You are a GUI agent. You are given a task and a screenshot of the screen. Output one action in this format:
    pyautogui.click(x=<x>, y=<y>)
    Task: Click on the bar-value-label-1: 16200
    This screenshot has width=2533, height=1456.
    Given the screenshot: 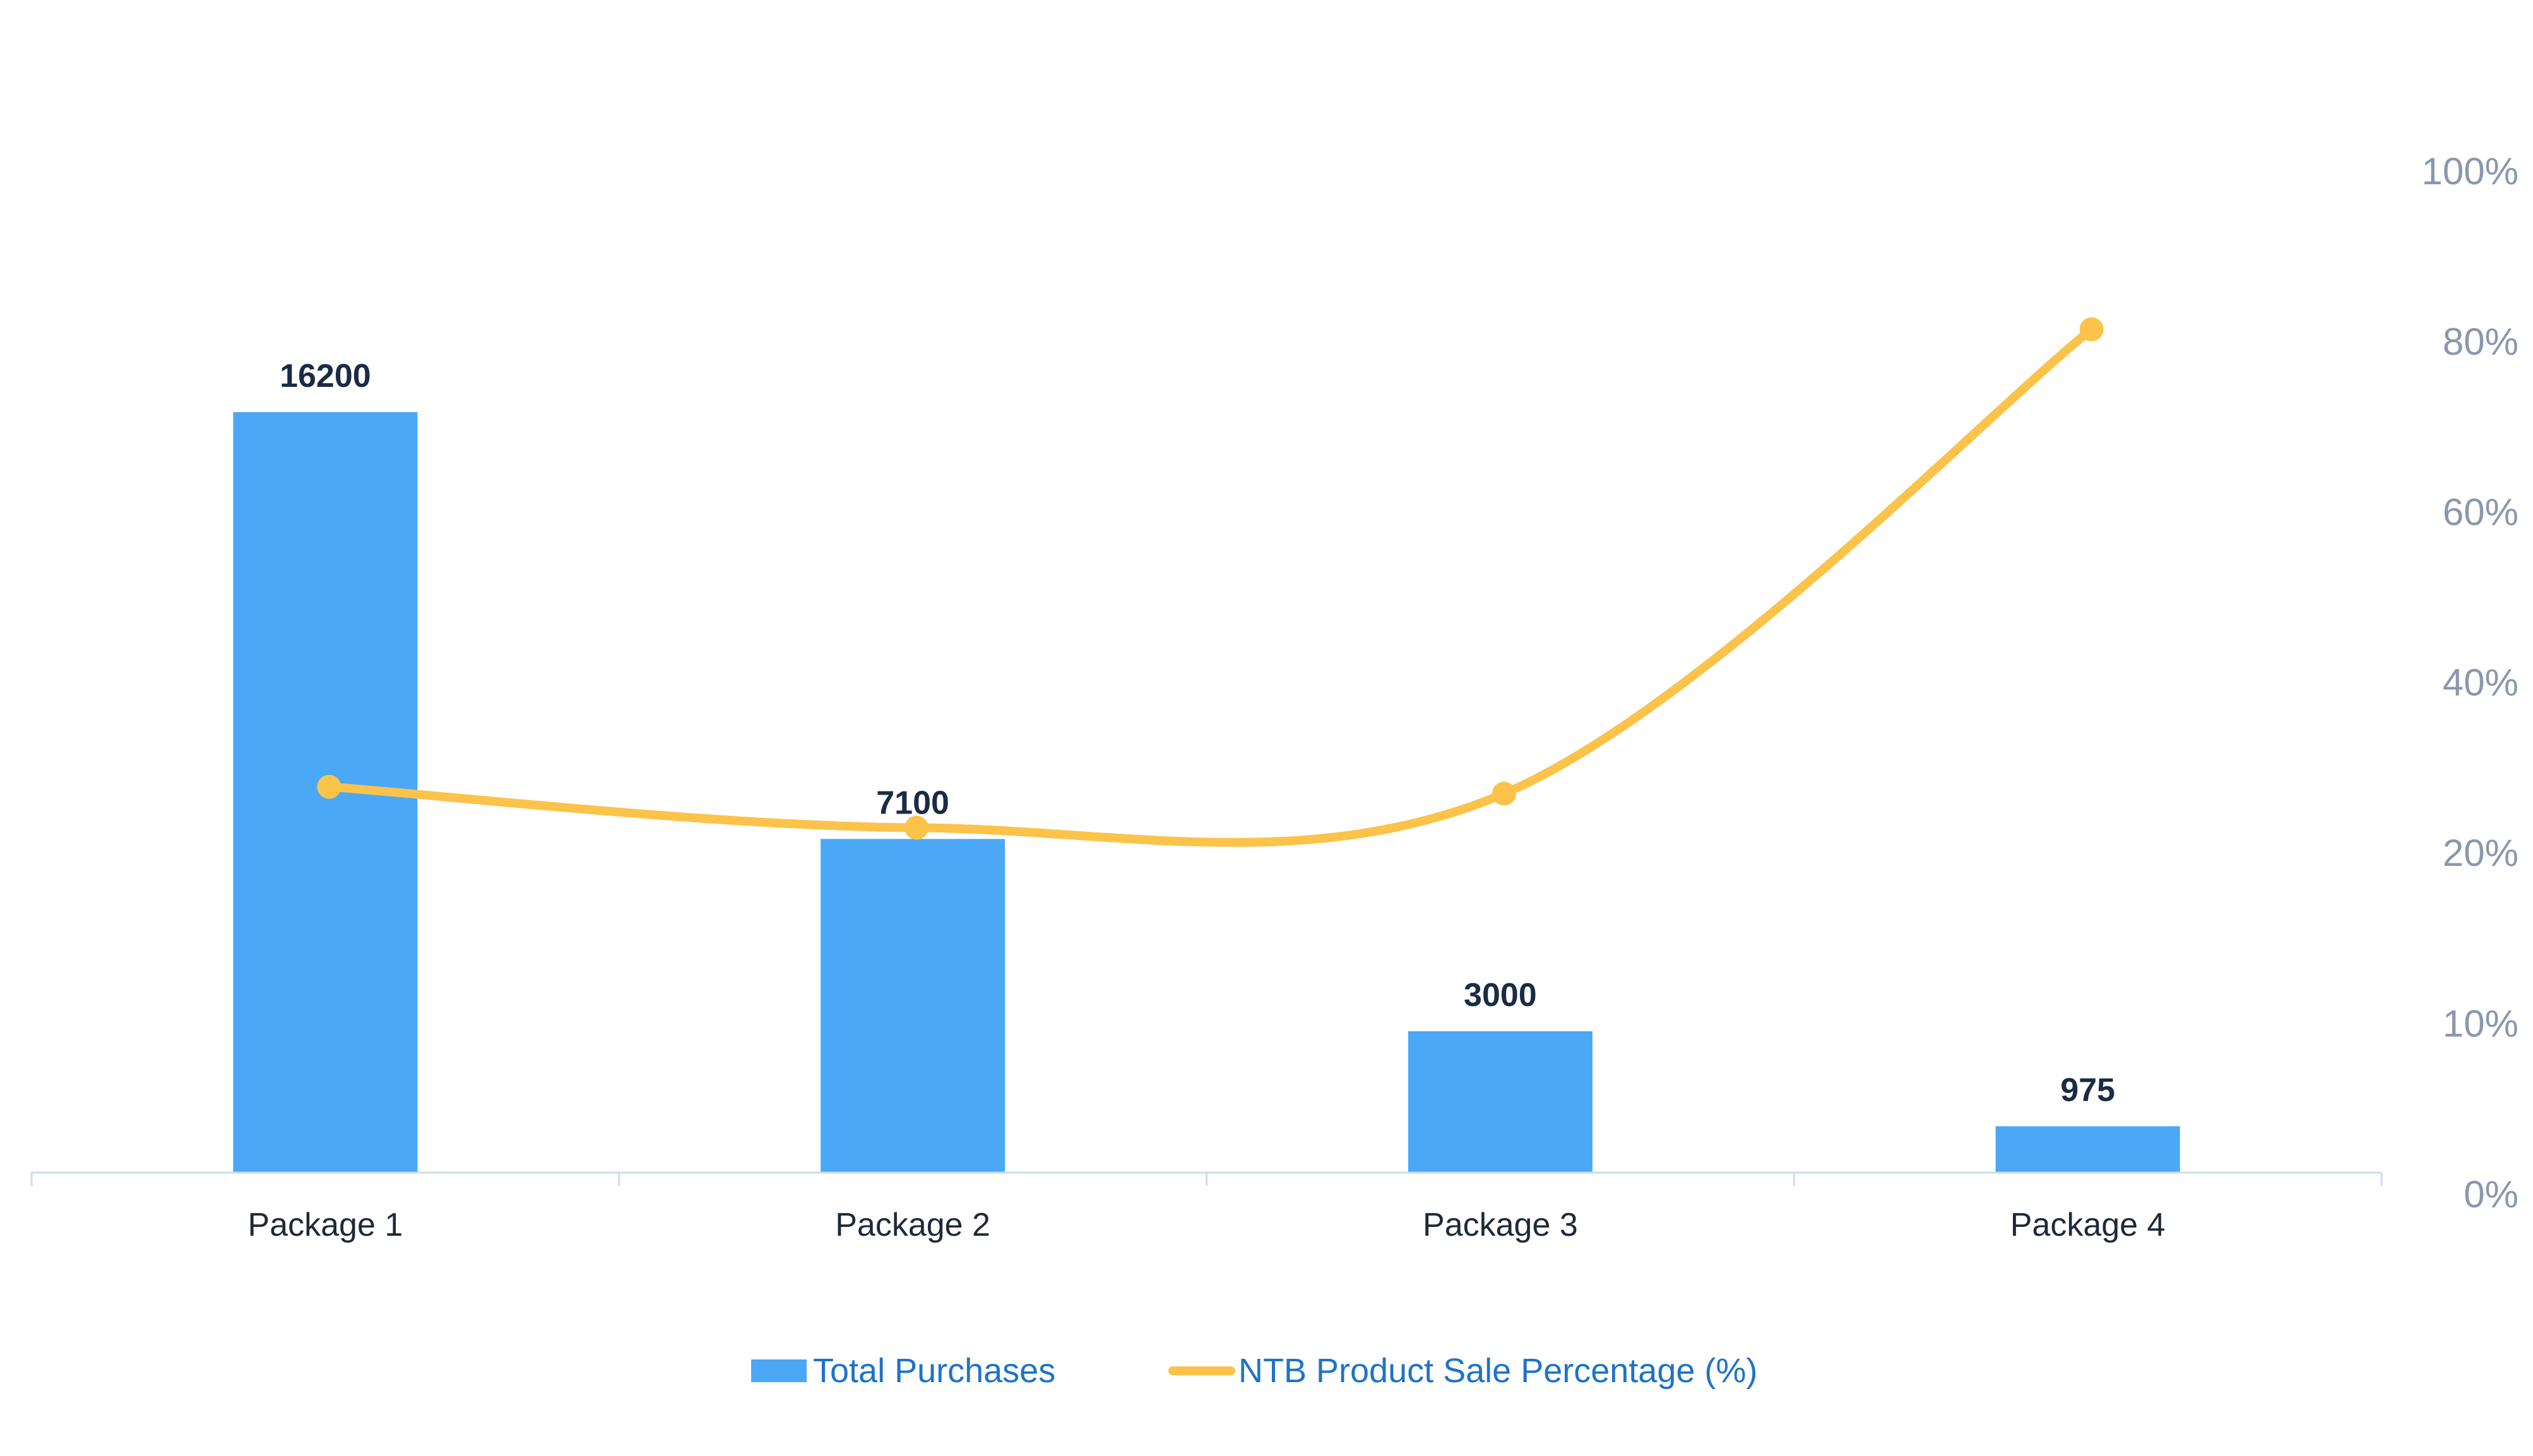 What is the action you would take?
    pyautogui.click(x=326, y=376)
    